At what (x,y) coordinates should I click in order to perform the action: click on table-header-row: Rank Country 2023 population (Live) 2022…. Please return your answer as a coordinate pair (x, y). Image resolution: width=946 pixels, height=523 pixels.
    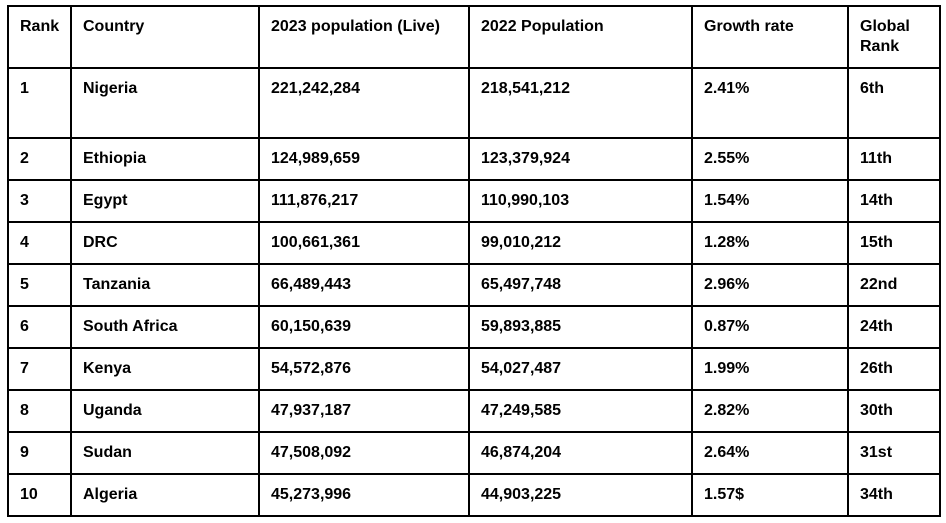
    Looking at the image, I should click on (474, 37).